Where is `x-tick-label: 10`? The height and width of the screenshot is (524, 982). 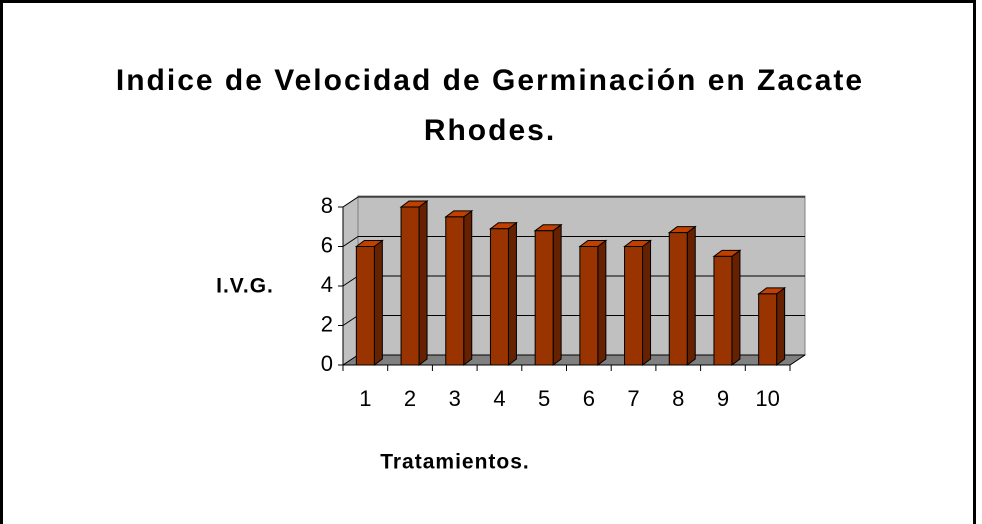 x-tick-label: 10 is located at coordinates (767, 398).